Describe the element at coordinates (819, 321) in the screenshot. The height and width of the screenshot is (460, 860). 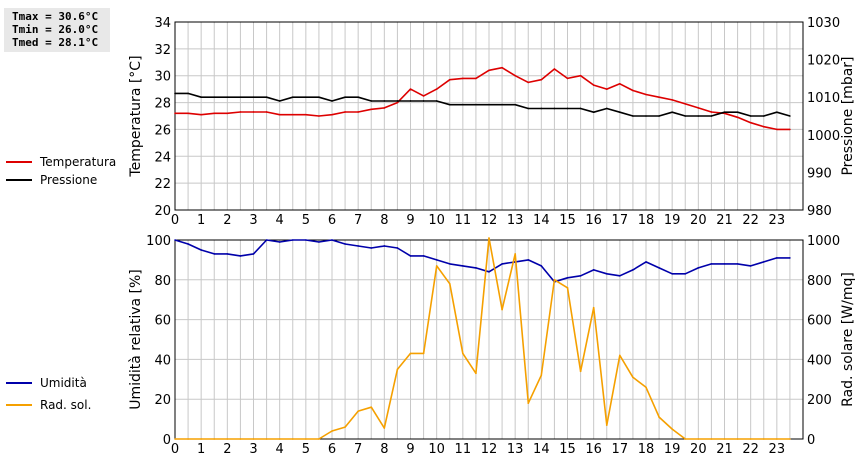
I see `y2-tick-label: 600` at that location.